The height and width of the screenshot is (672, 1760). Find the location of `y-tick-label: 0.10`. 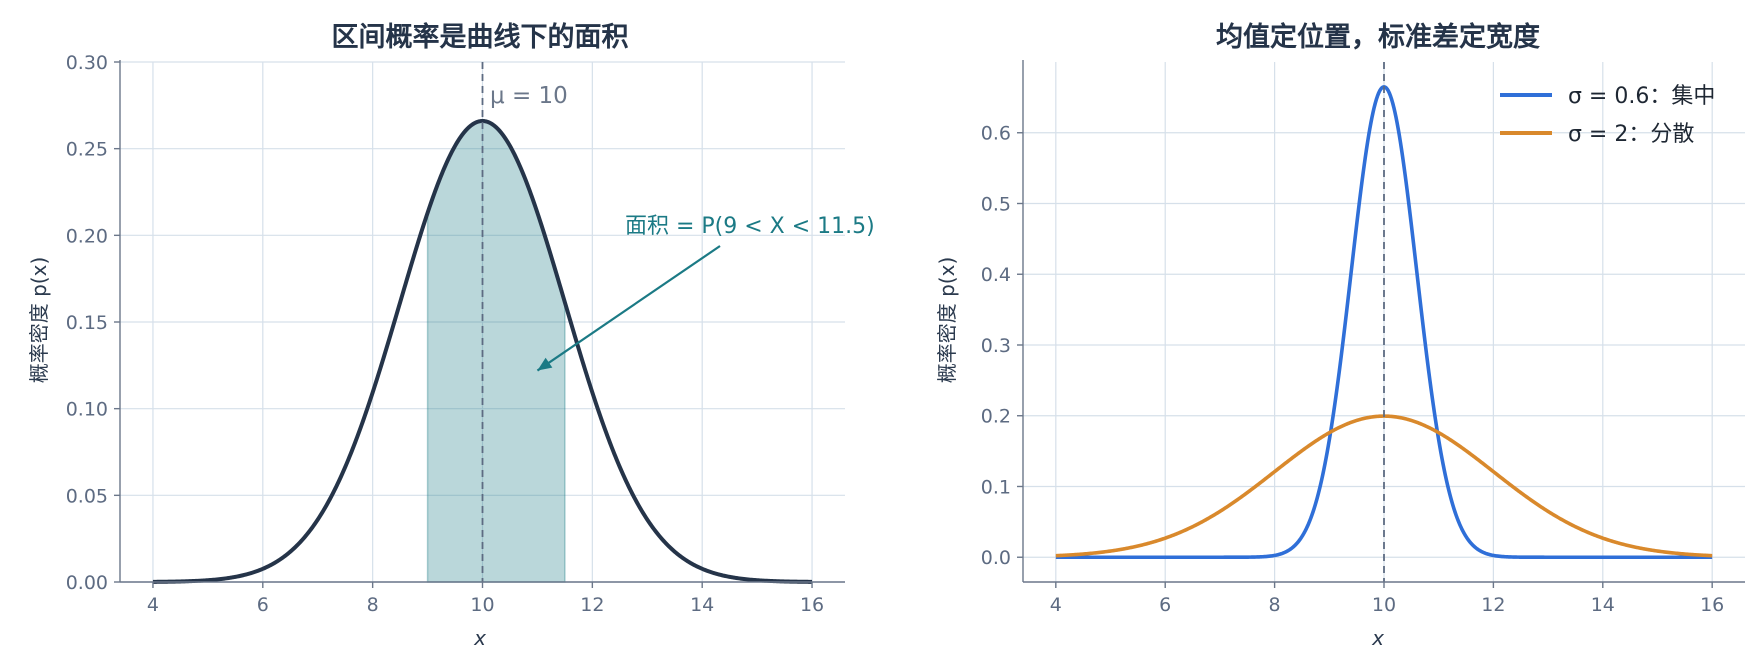

y-tick-label: 0.10 is located at coordinates (87, 410).